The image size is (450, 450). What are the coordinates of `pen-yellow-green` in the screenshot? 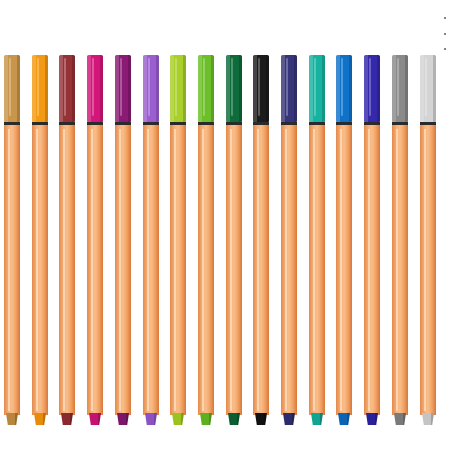 It's located at (178, 241).